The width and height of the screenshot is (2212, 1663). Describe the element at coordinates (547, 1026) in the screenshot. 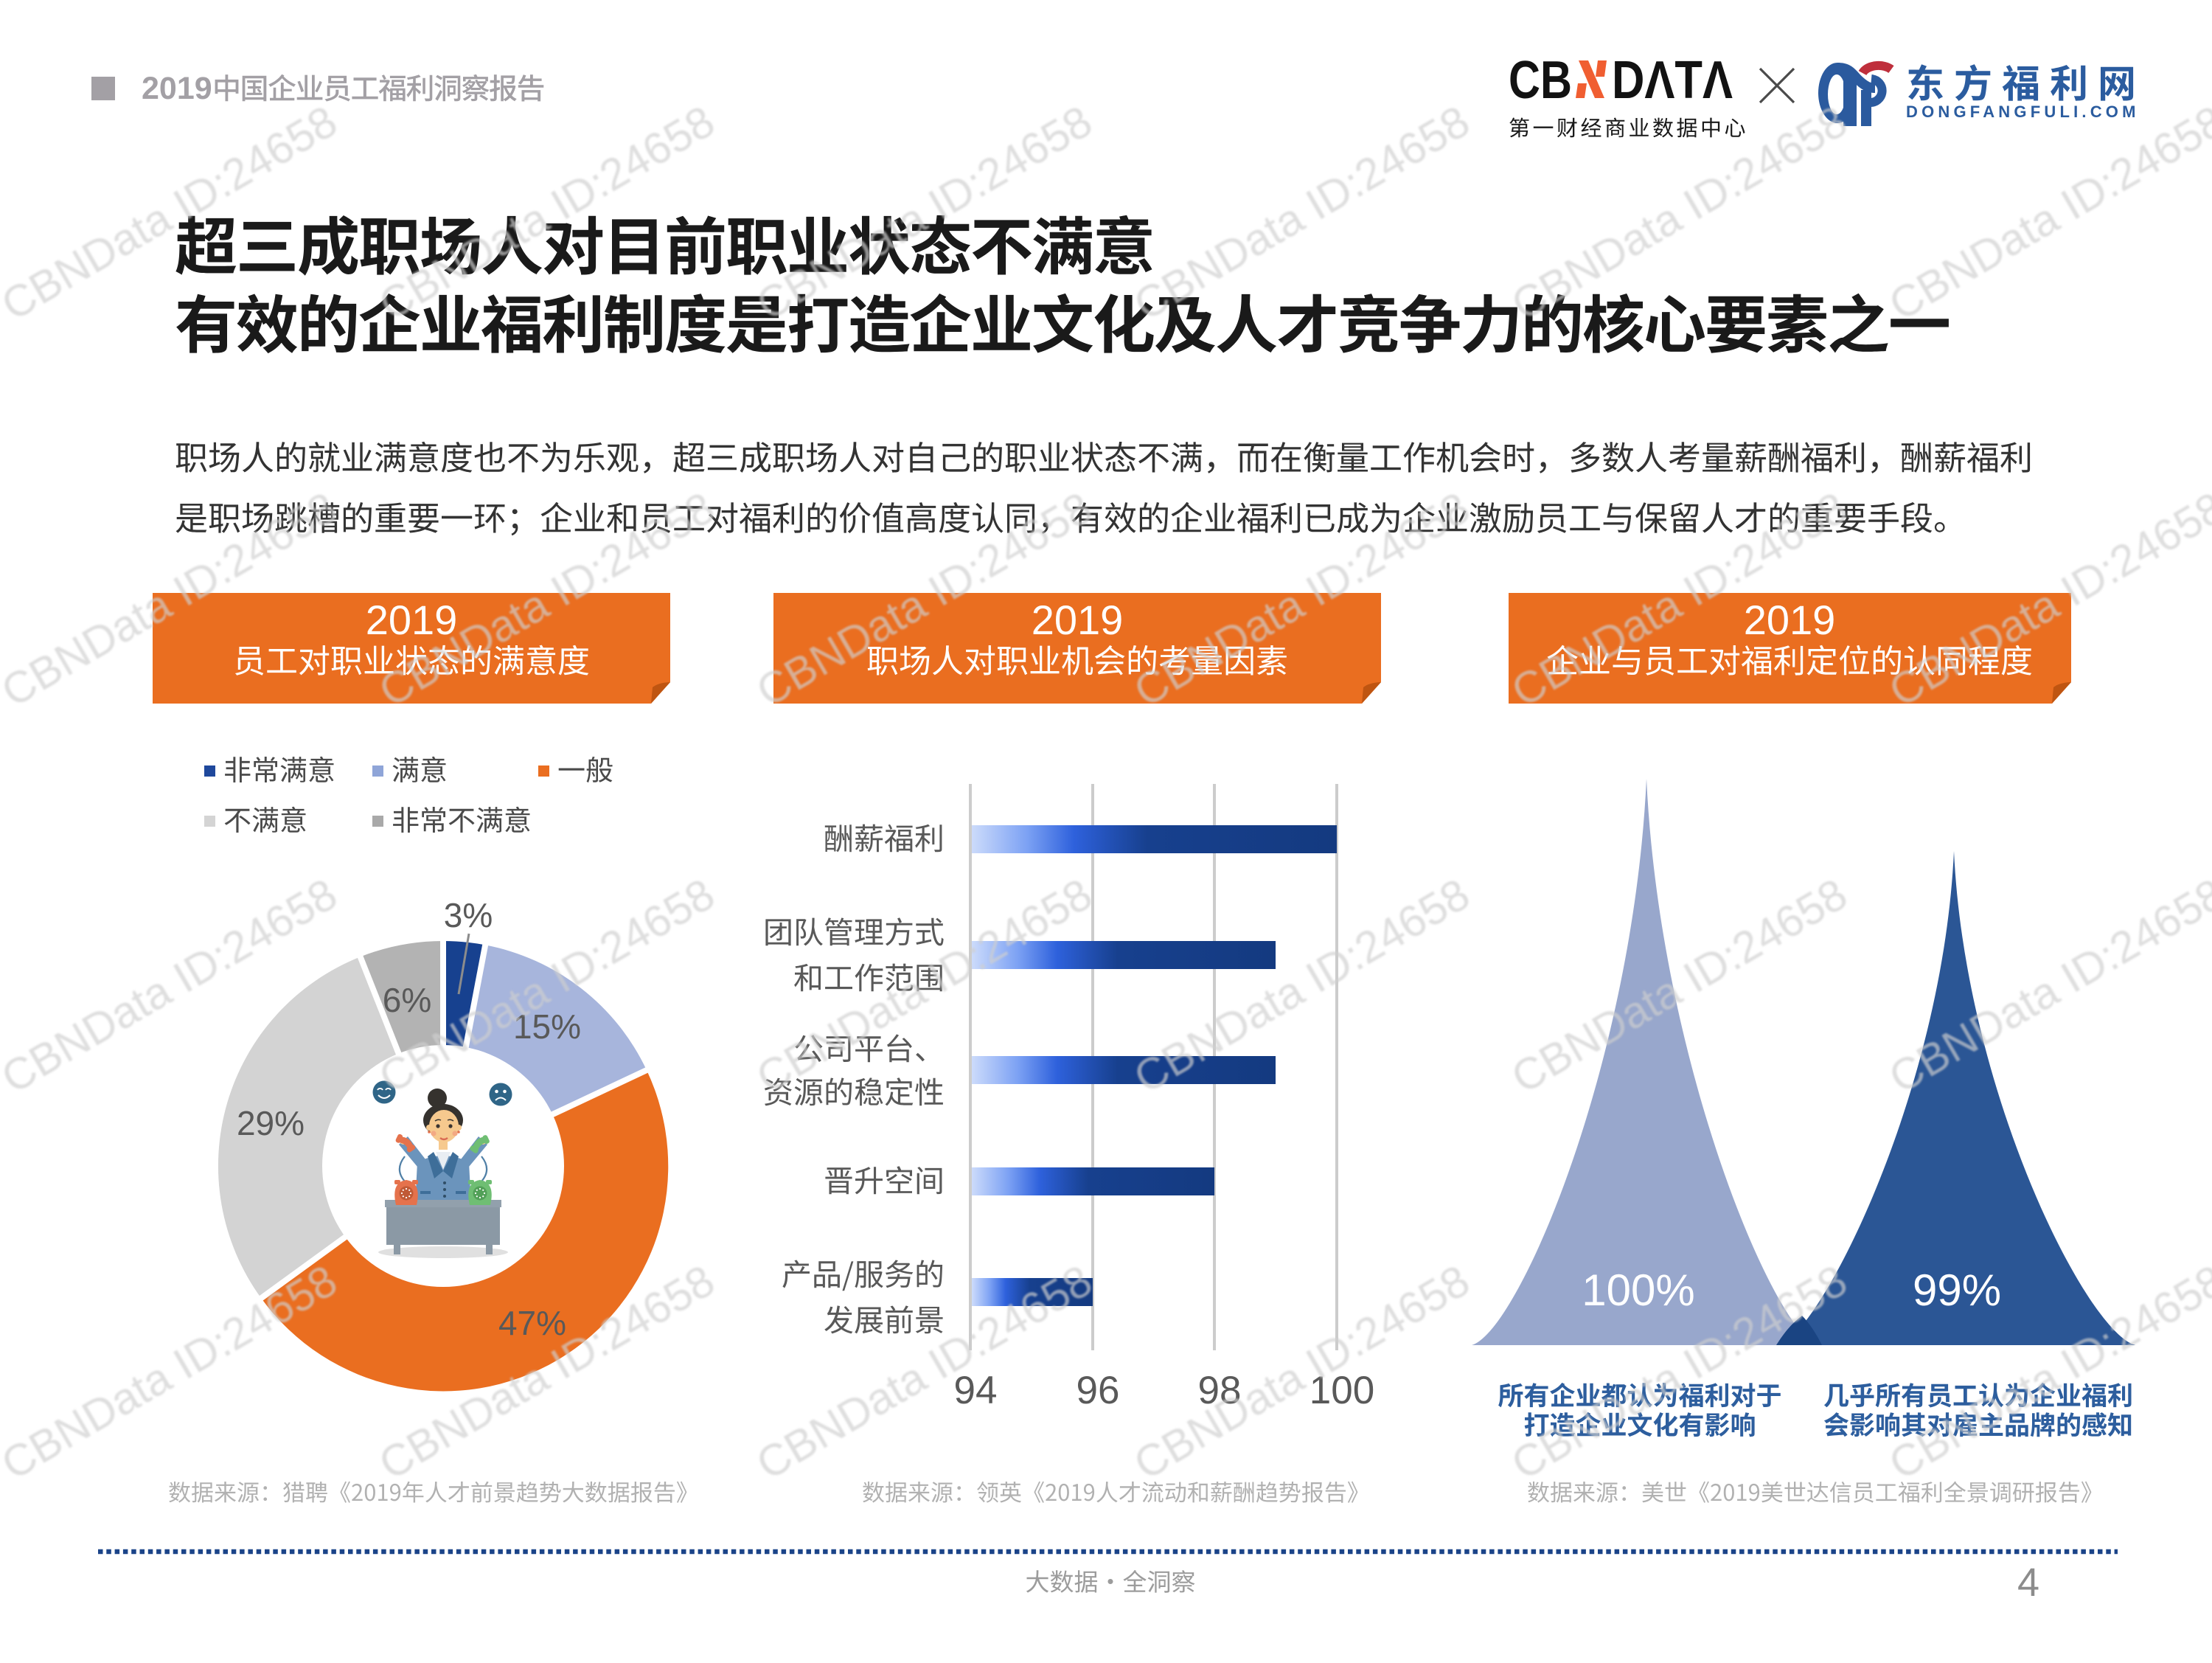

I see `svg-text: 15%` at that location.